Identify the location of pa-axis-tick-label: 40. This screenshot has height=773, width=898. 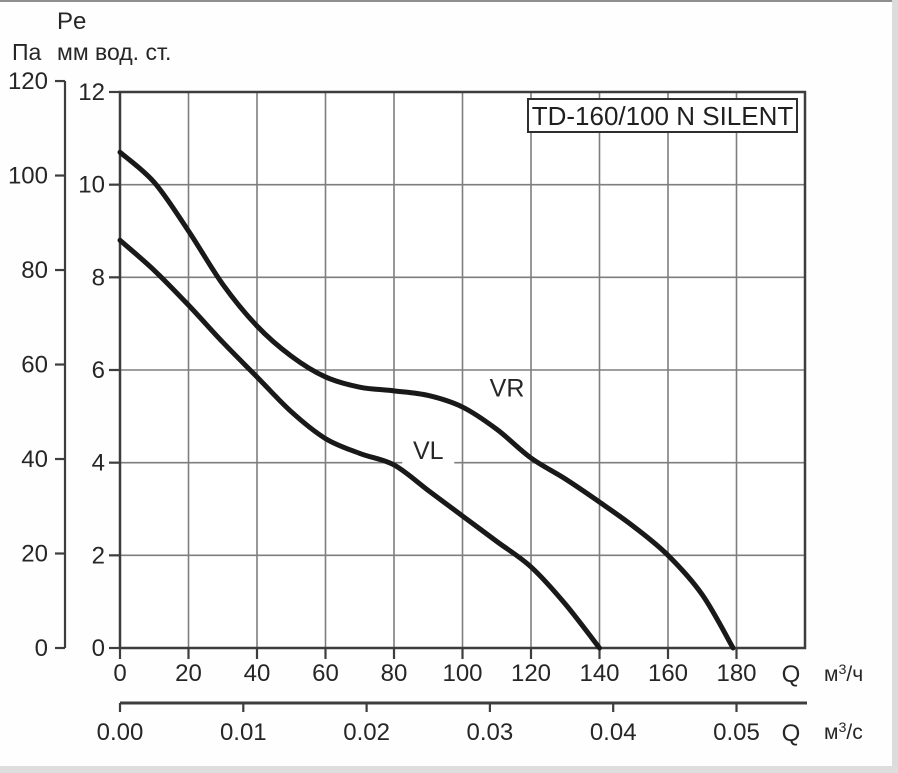
(34, 459).